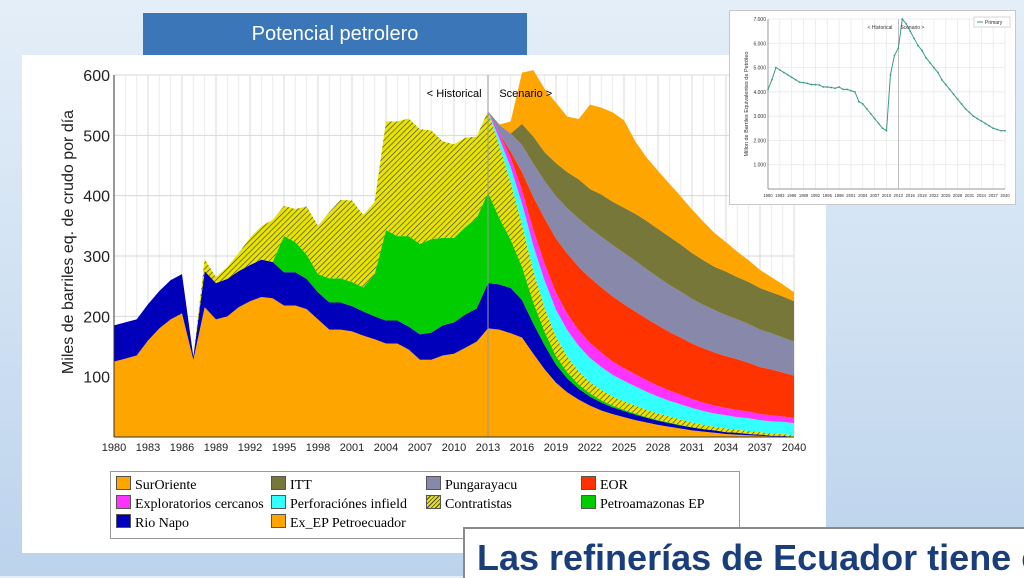 The image size is (1024, 578). Describe the element at coordinates (216, 448) in the screenshot. I see `x-tick-label: 1989` at that location.